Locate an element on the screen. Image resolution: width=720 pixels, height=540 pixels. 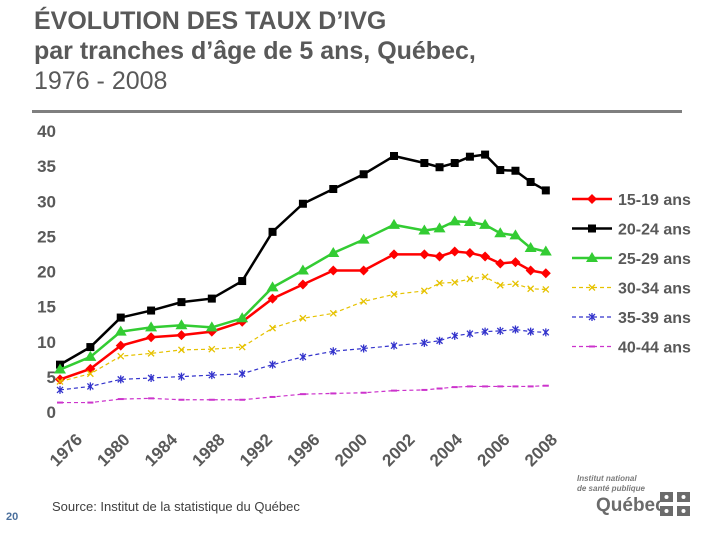
y-tick-label: 5 is located at coordinates (51, 377).